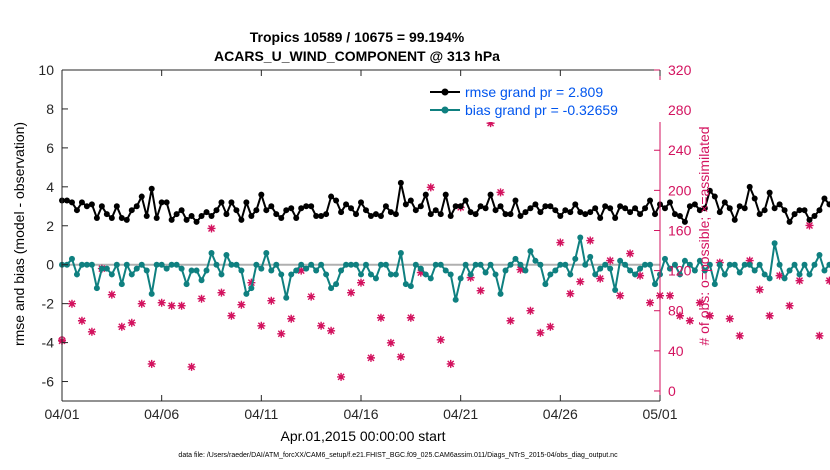 The image size is (830, 470). What do you see at coordinates (680, 271) in the screenshot?
I see `y-right-tick-label: 120` at bounding box center [680, 271].